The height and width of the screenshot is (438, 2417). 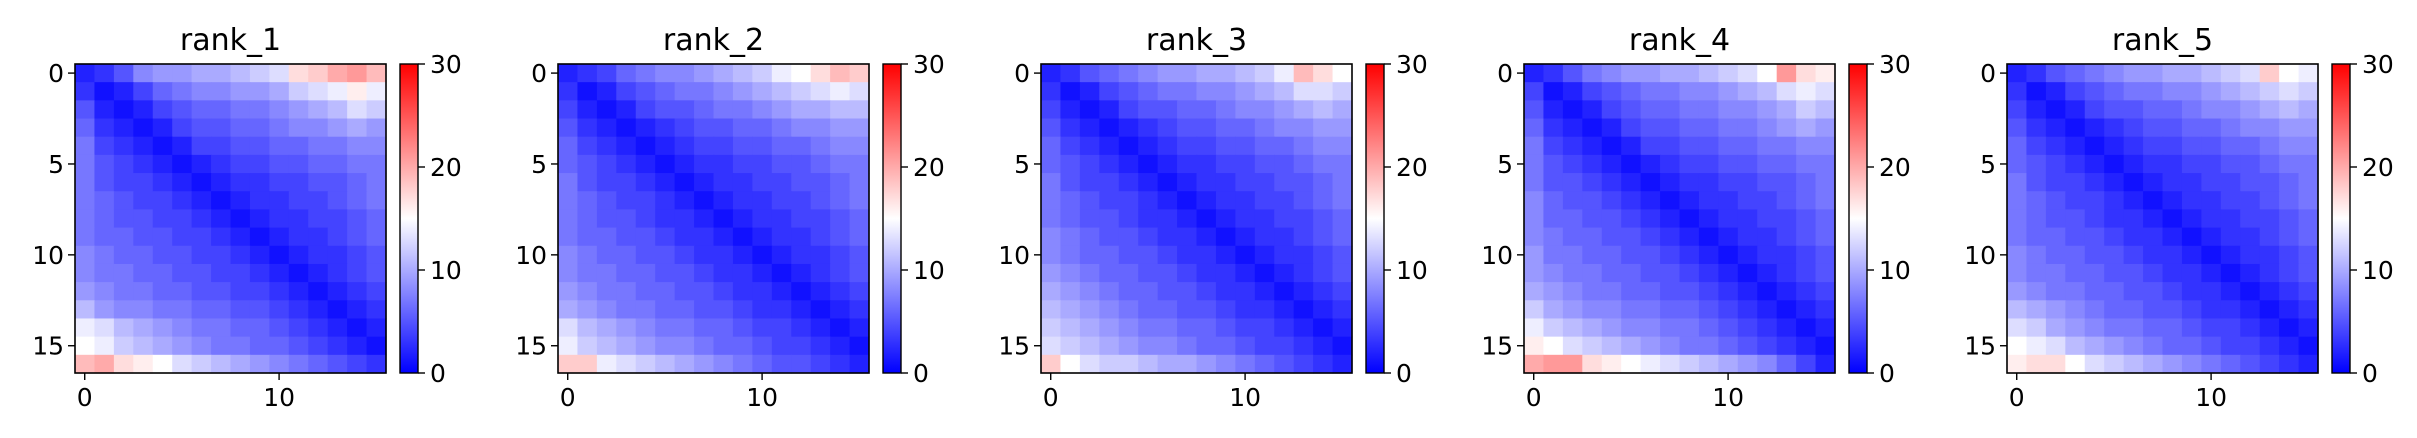 What do you see at coordinates (539, 73) in the screenshot?
I see `y-tick-label: 0` at bounding box center [539, 73].